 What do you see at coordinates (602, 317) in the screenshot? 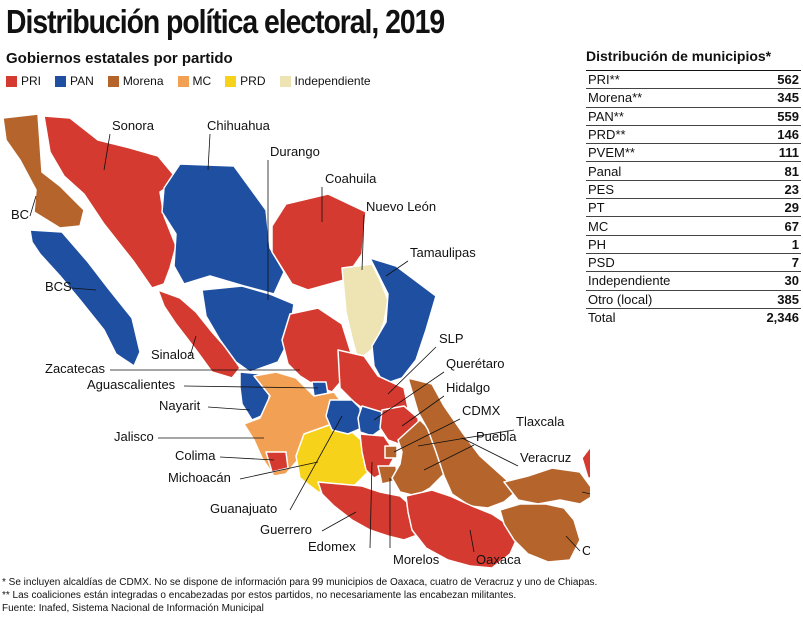
I see `party-cell: Total` at bounding box center [602, 317].